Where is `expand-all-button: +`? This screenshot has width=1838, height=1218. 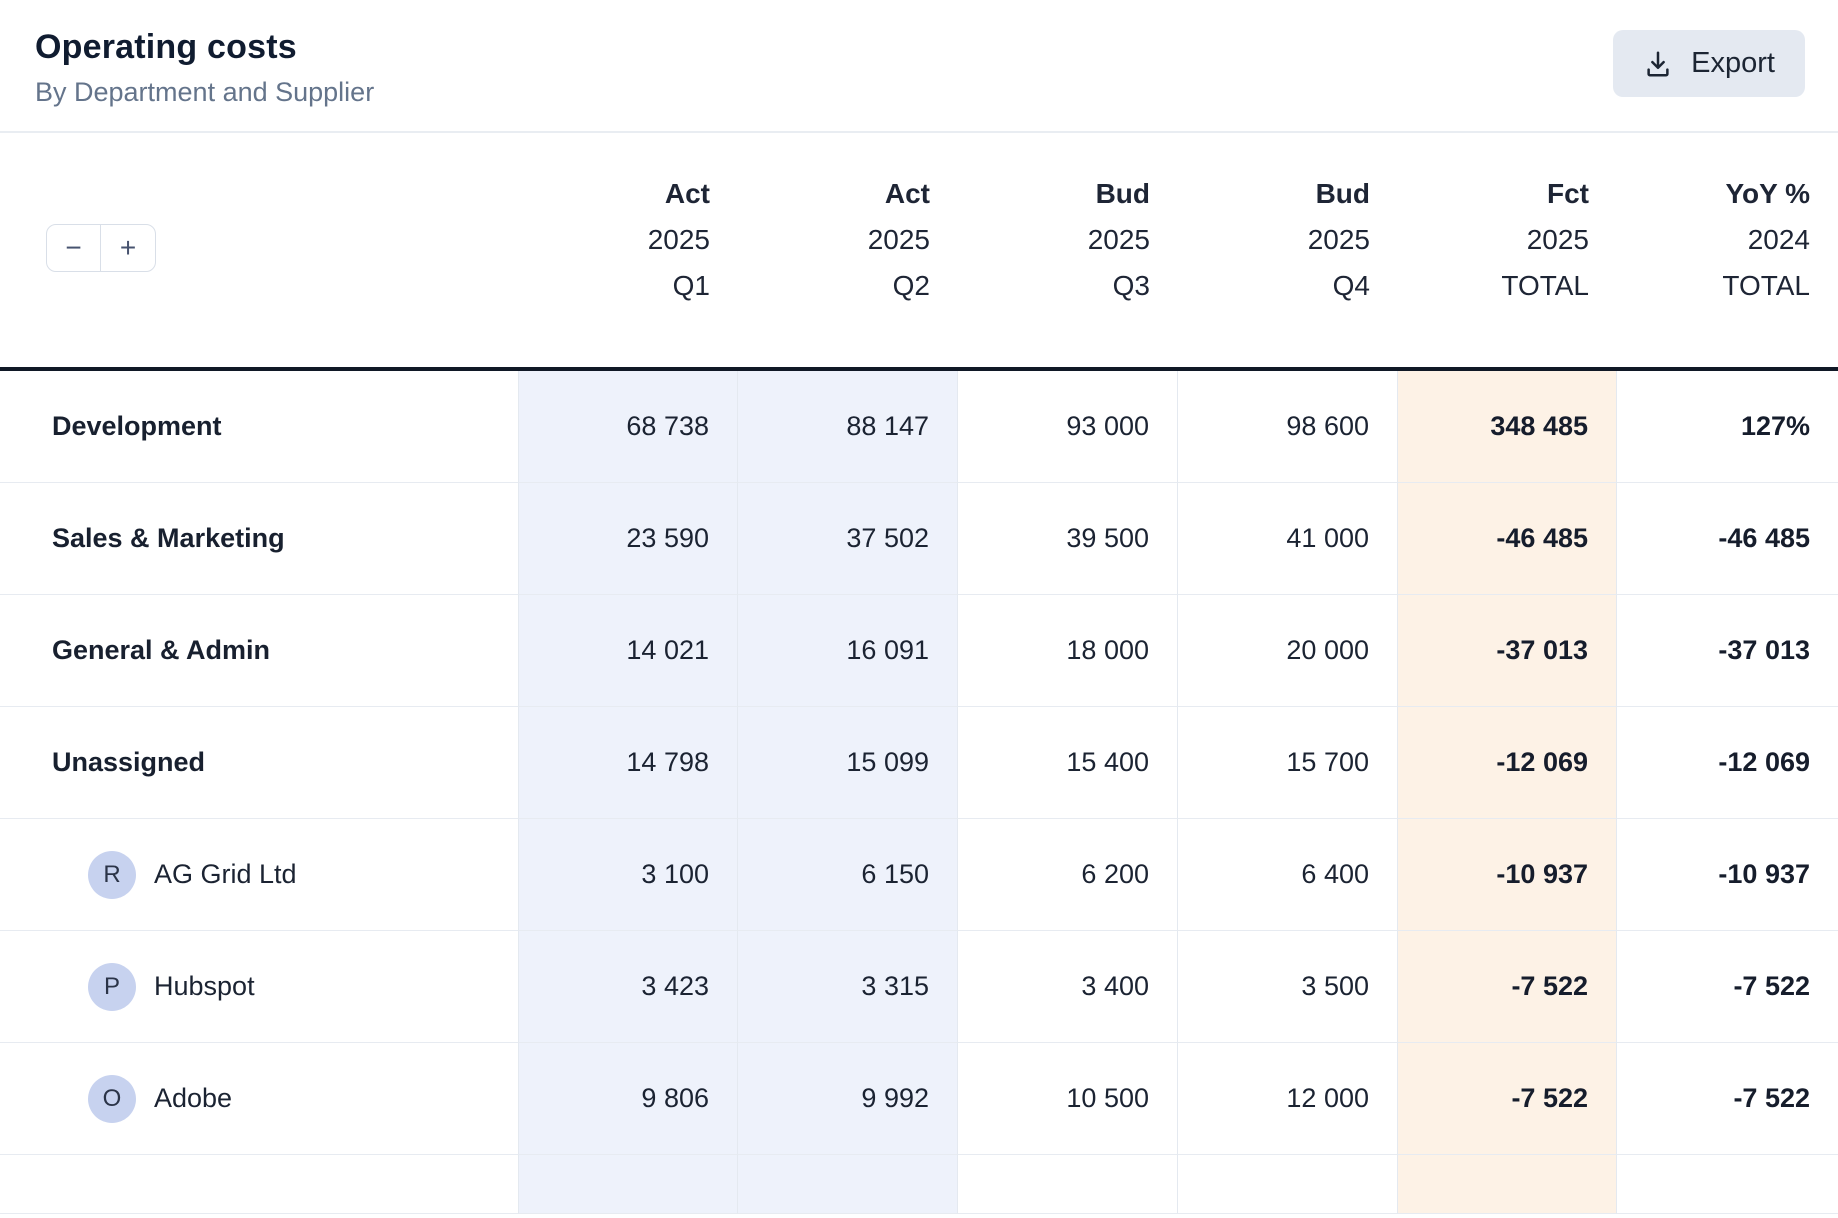 expand-all-button: + is located at coordinates (128, 248).